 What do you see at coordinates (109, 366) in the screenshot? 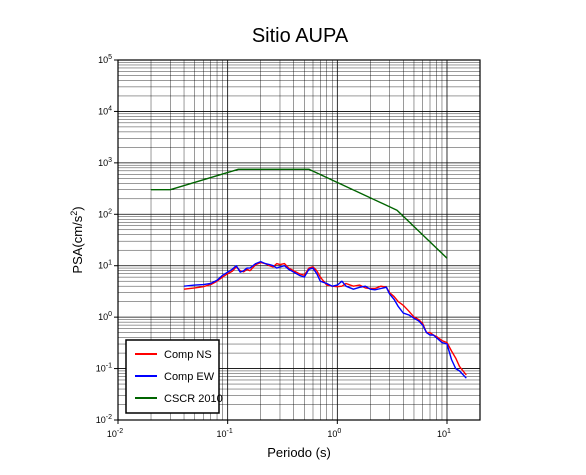
I see `y-tick-exponent: -1` at bounding box center [109, 366].